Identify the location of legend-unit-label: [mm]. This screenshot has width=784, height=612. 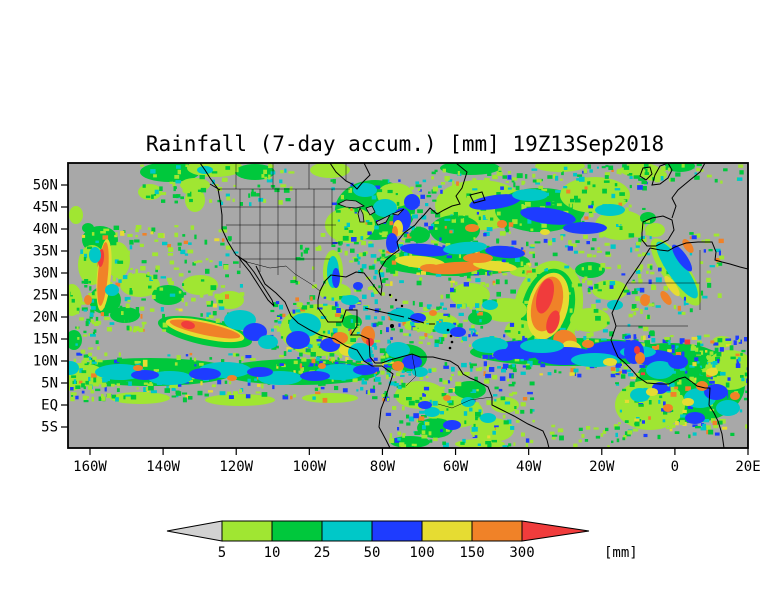
(621, 553).